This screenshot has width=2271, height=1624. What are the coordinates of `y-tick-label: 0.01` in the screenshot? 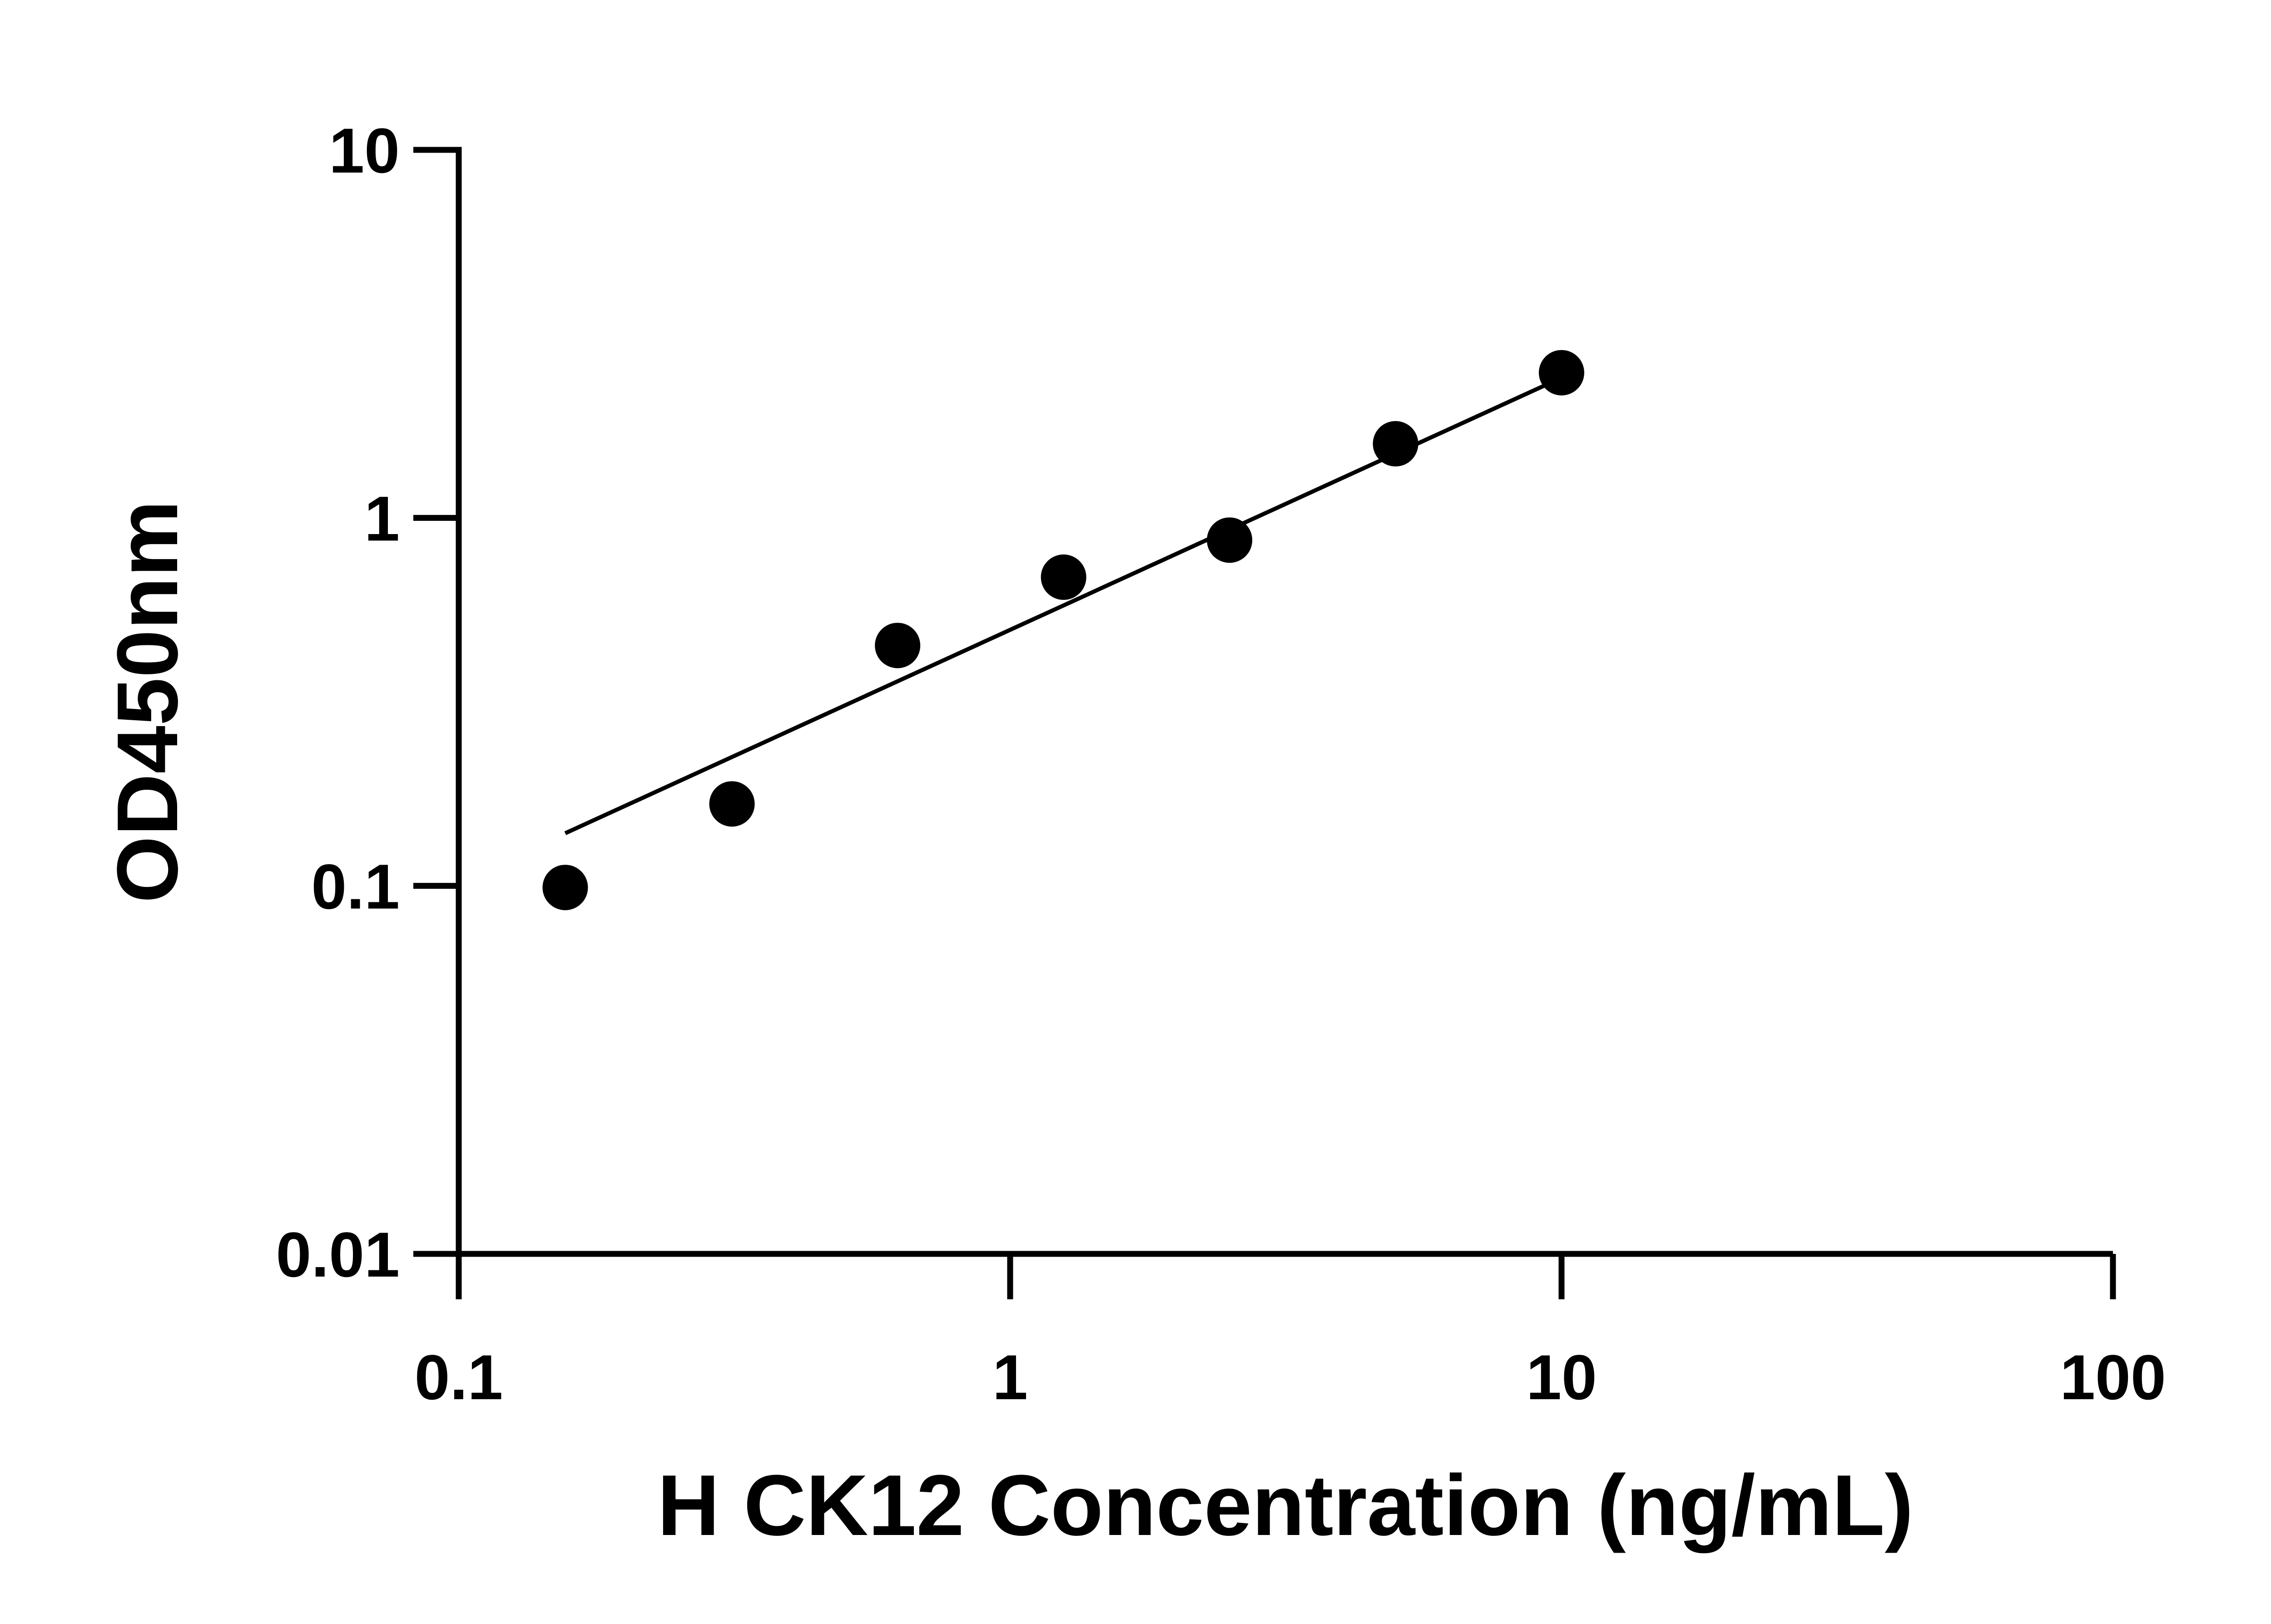 It's located at (338, 1254).